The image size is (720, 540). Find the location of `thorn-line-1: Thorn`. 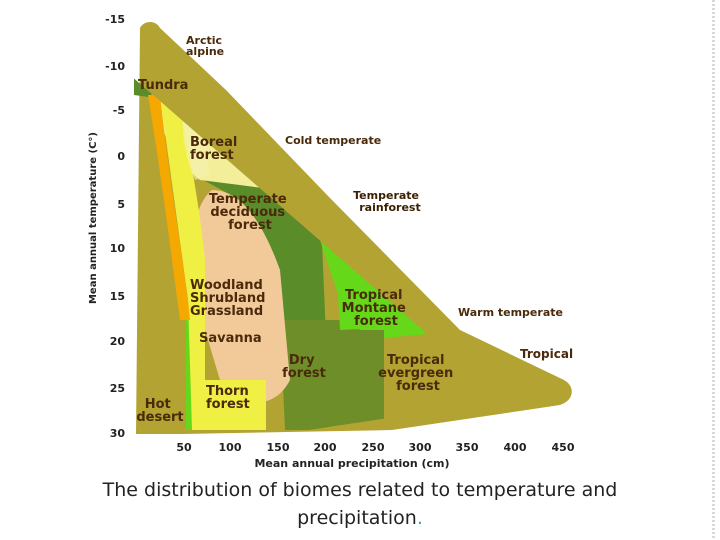

thorn-line-1: Thorn is located at coordinates (227, 391).